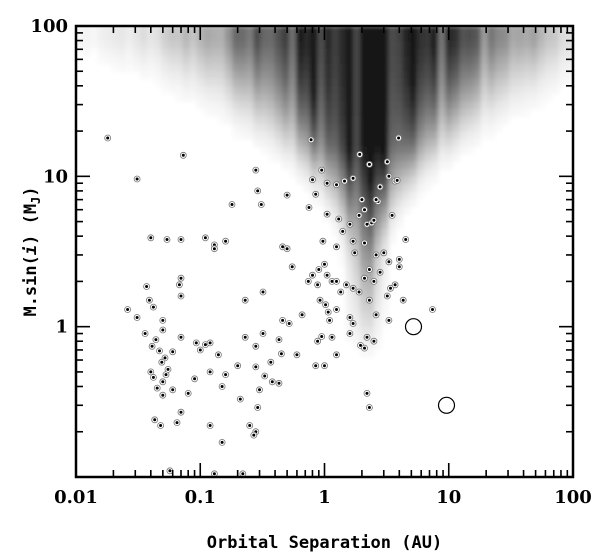 This screenshot has height=558, width=610. What do you see at coordinates (324, 543) in the screenshot?
I see `x-axis-title: Orbital Separation (AU)` at bounding box center [324, 543].